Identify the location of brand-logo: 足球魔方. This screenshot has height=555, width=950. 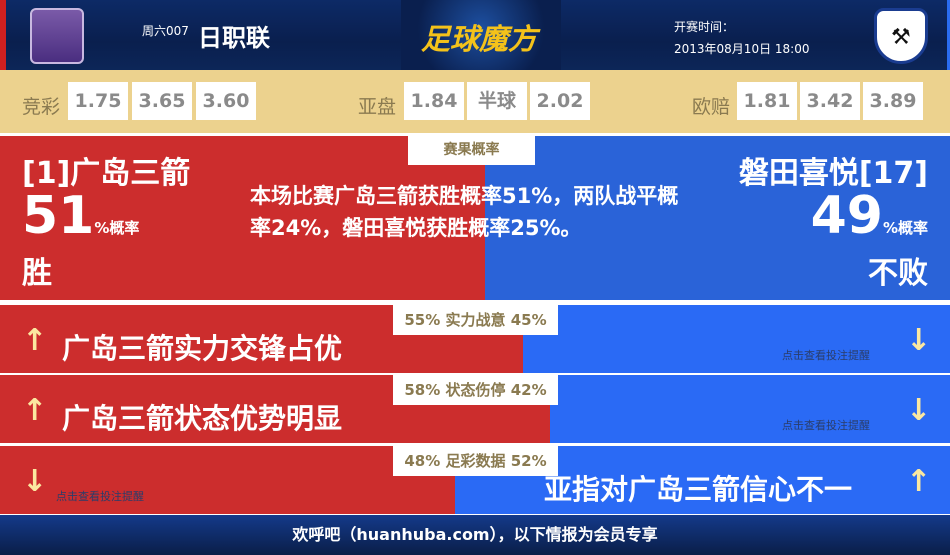
(481, 35).